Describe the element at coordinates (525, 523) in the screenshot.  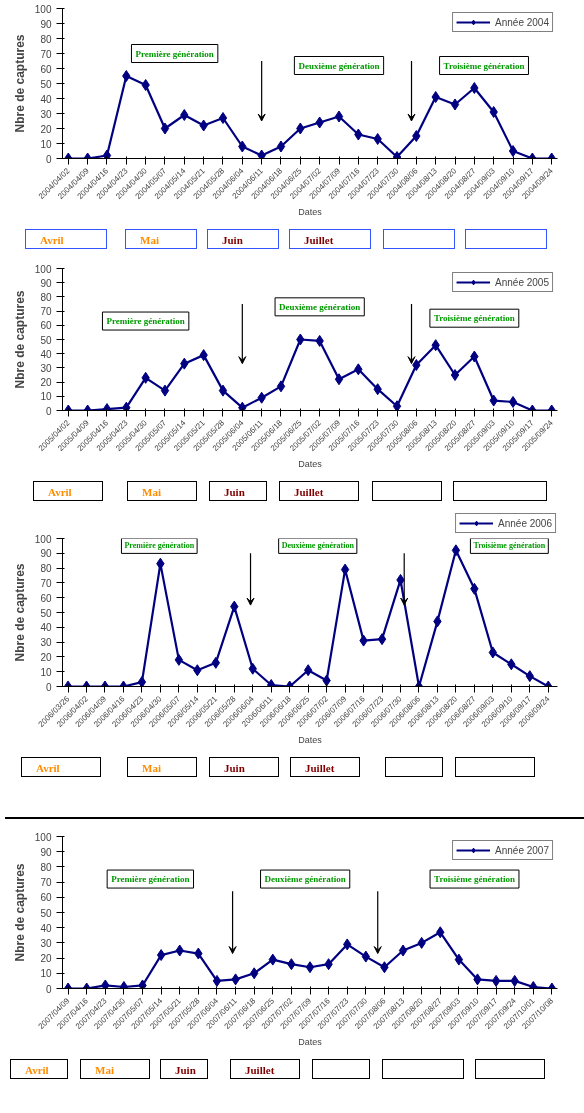
I see `legend-label: Année 2006` at that location.